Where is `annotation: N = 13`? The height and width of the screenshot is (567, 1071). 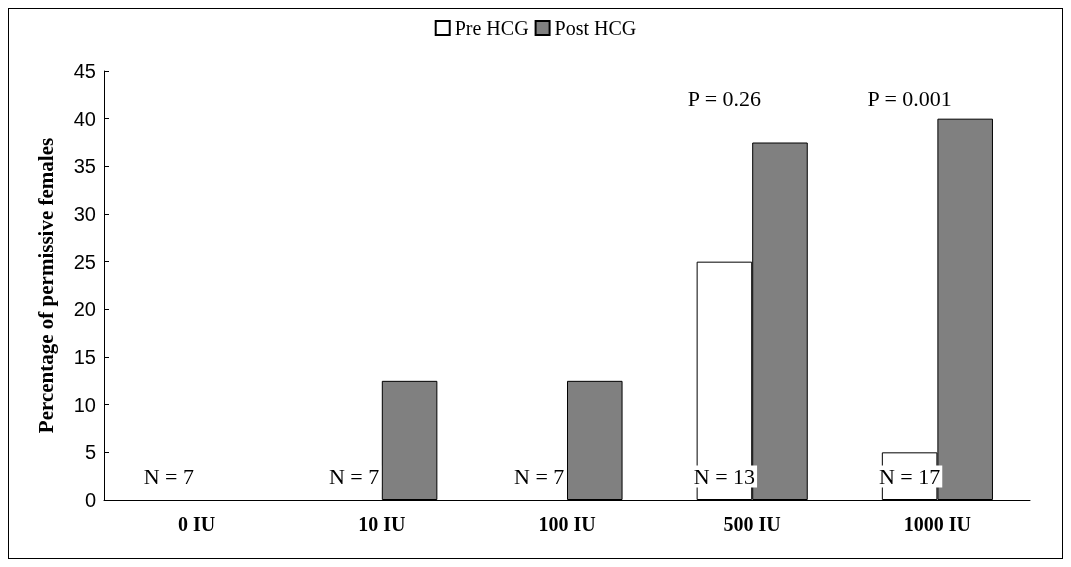 annotation: N = 13 is located at coordinates (724, 476).